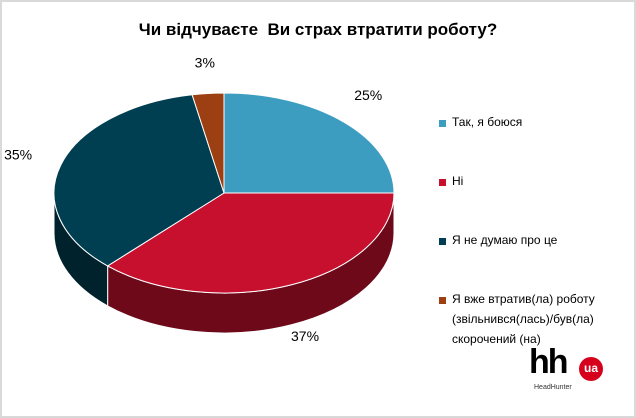  What do you see at coordinates (487, 122) in the screenshot?
I see `legend-label: Так, я боюся` at bounding box center [487, 122].